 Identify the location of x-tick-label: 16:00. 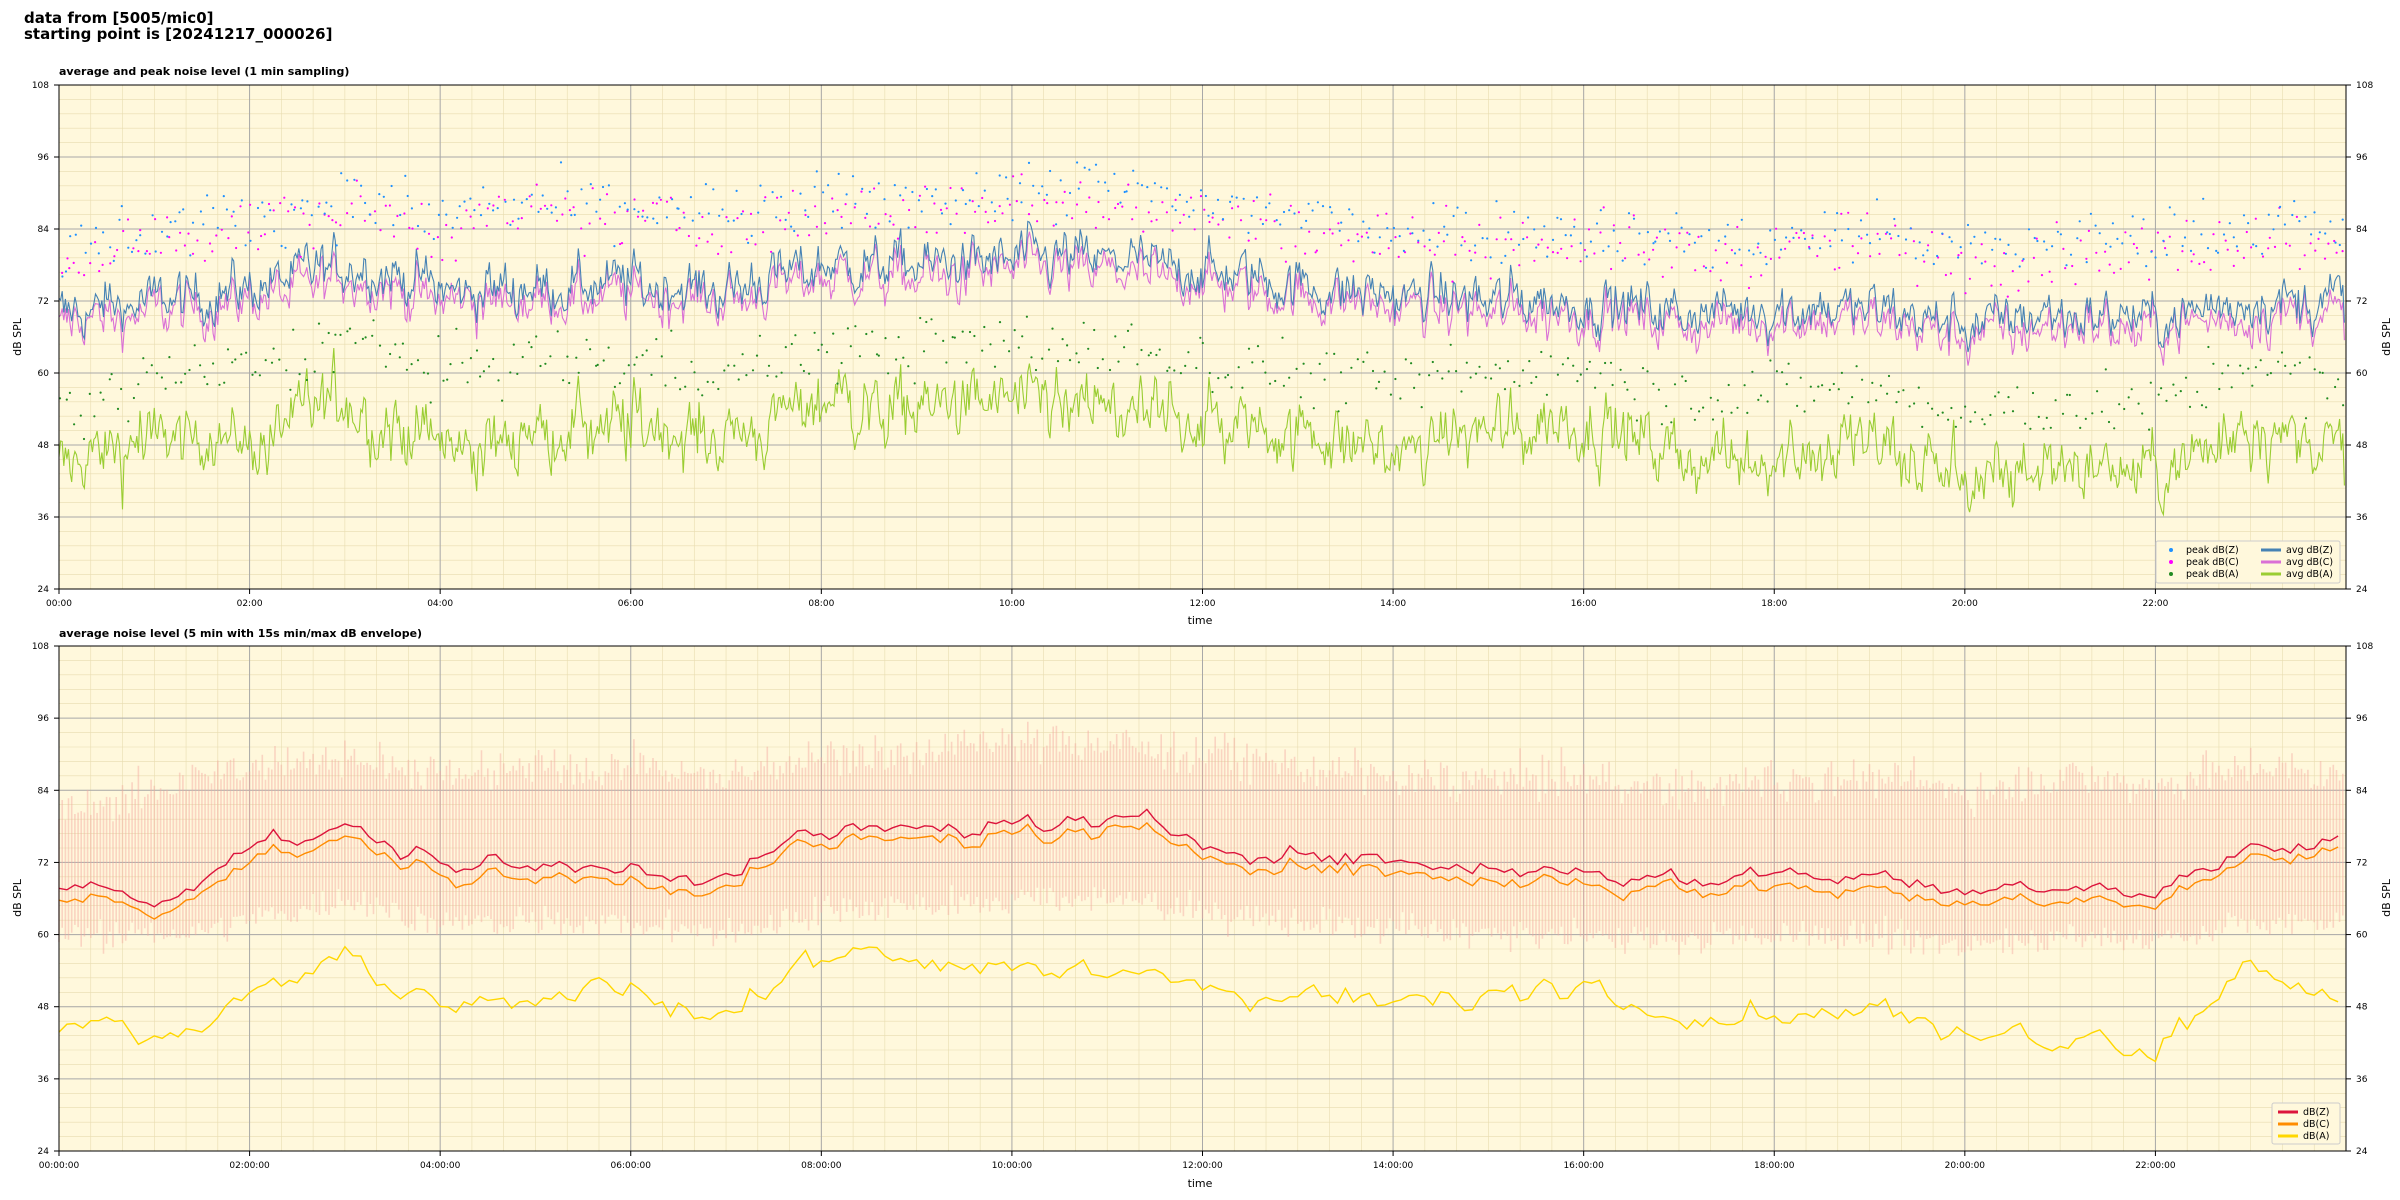
(1584, 604).